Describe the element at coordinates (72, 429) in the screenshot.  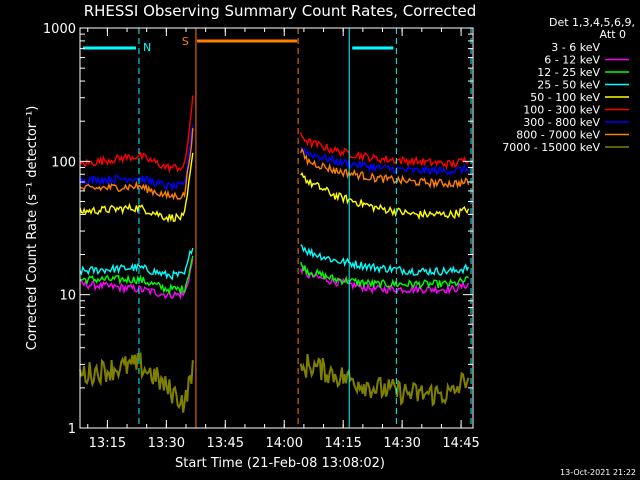
I see `y-tick-label: 1` at that location.